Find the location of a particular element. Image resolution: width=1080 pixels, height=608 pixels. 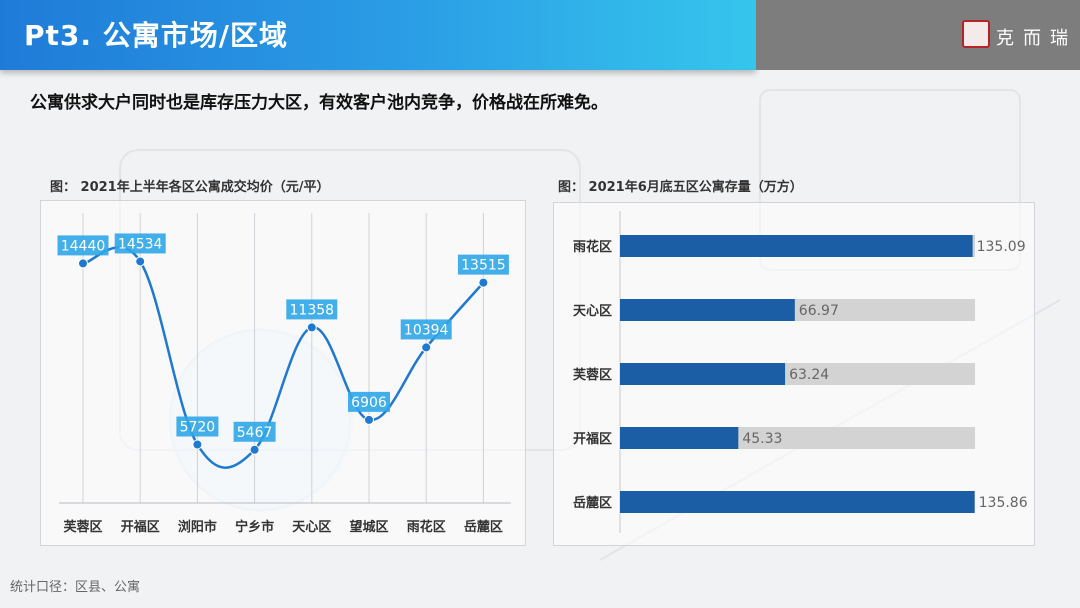

bar-value-label: 45.33 is located at coordinates (762, 439).